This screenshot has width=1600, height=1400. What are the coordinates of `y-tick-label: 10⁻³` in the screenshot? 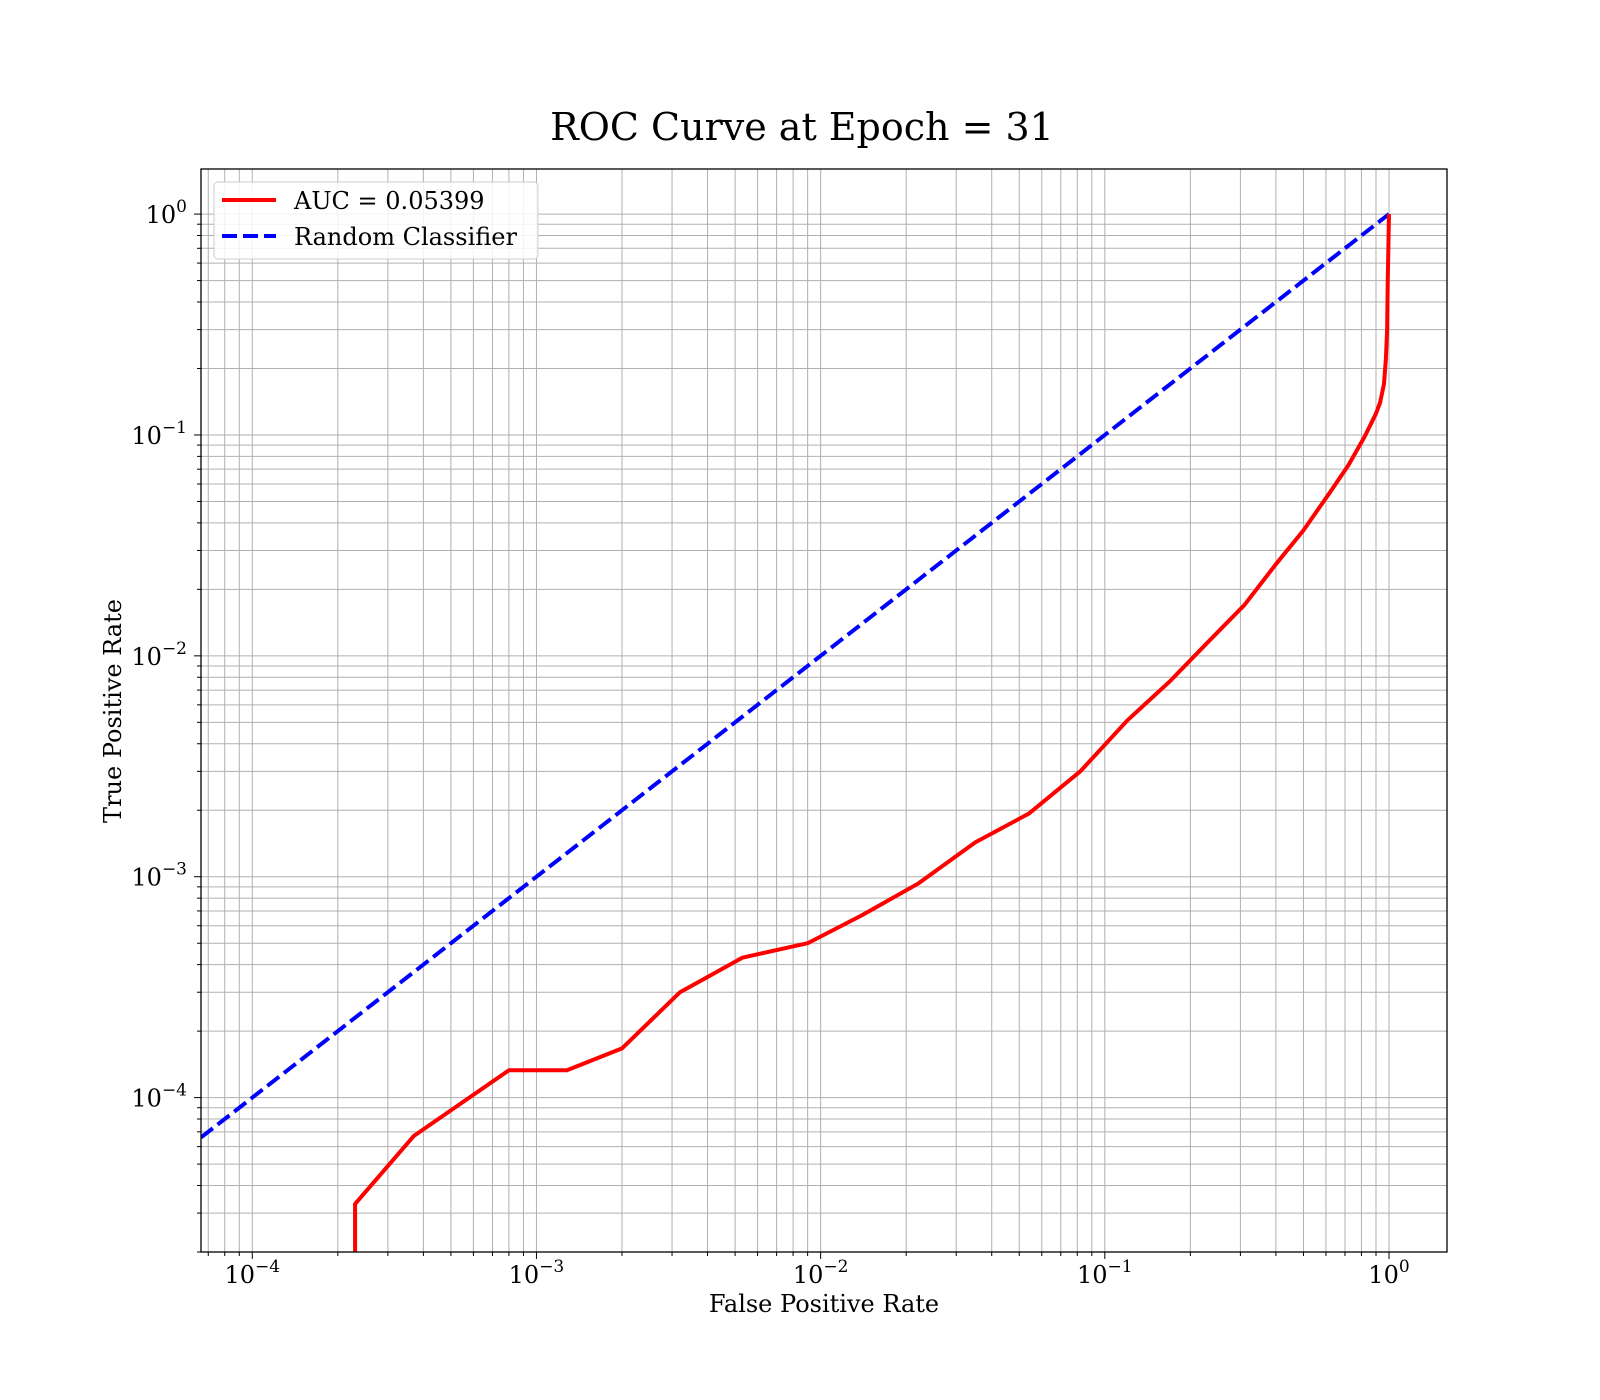 It's located at (159, 876).